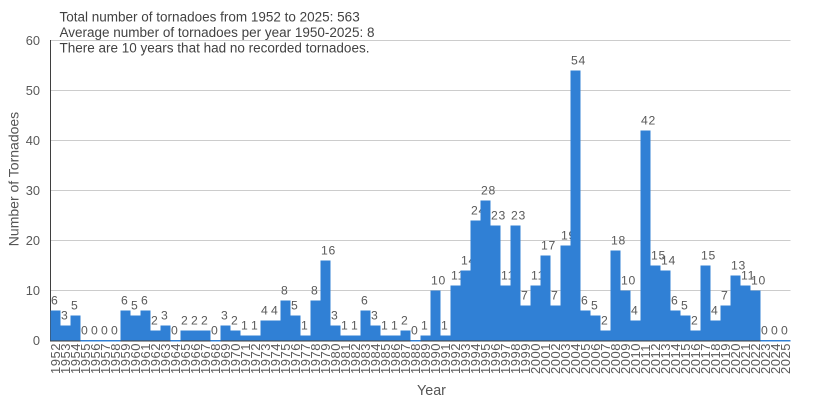  Describe the element at coordinates (498, 216) in the screenshot. I see `svg-text: 23` at that location.